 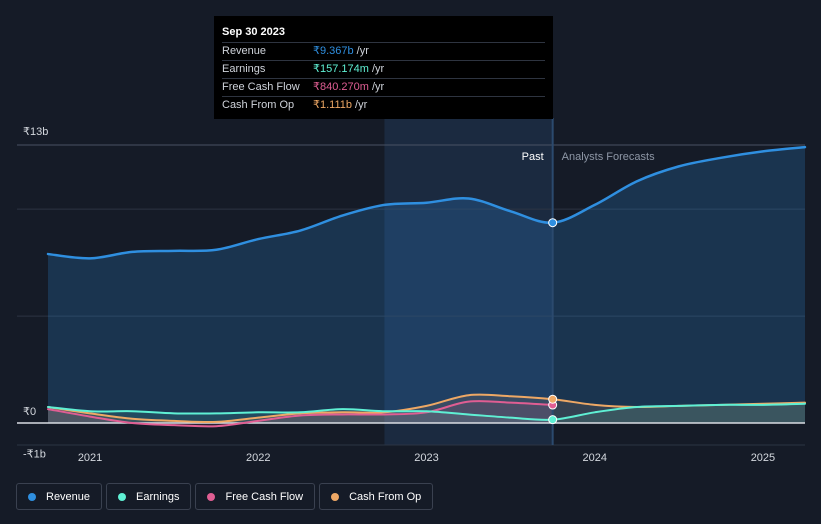 I want to click on tooltip-value: ₹9.367b, so click(x=333, y=51).